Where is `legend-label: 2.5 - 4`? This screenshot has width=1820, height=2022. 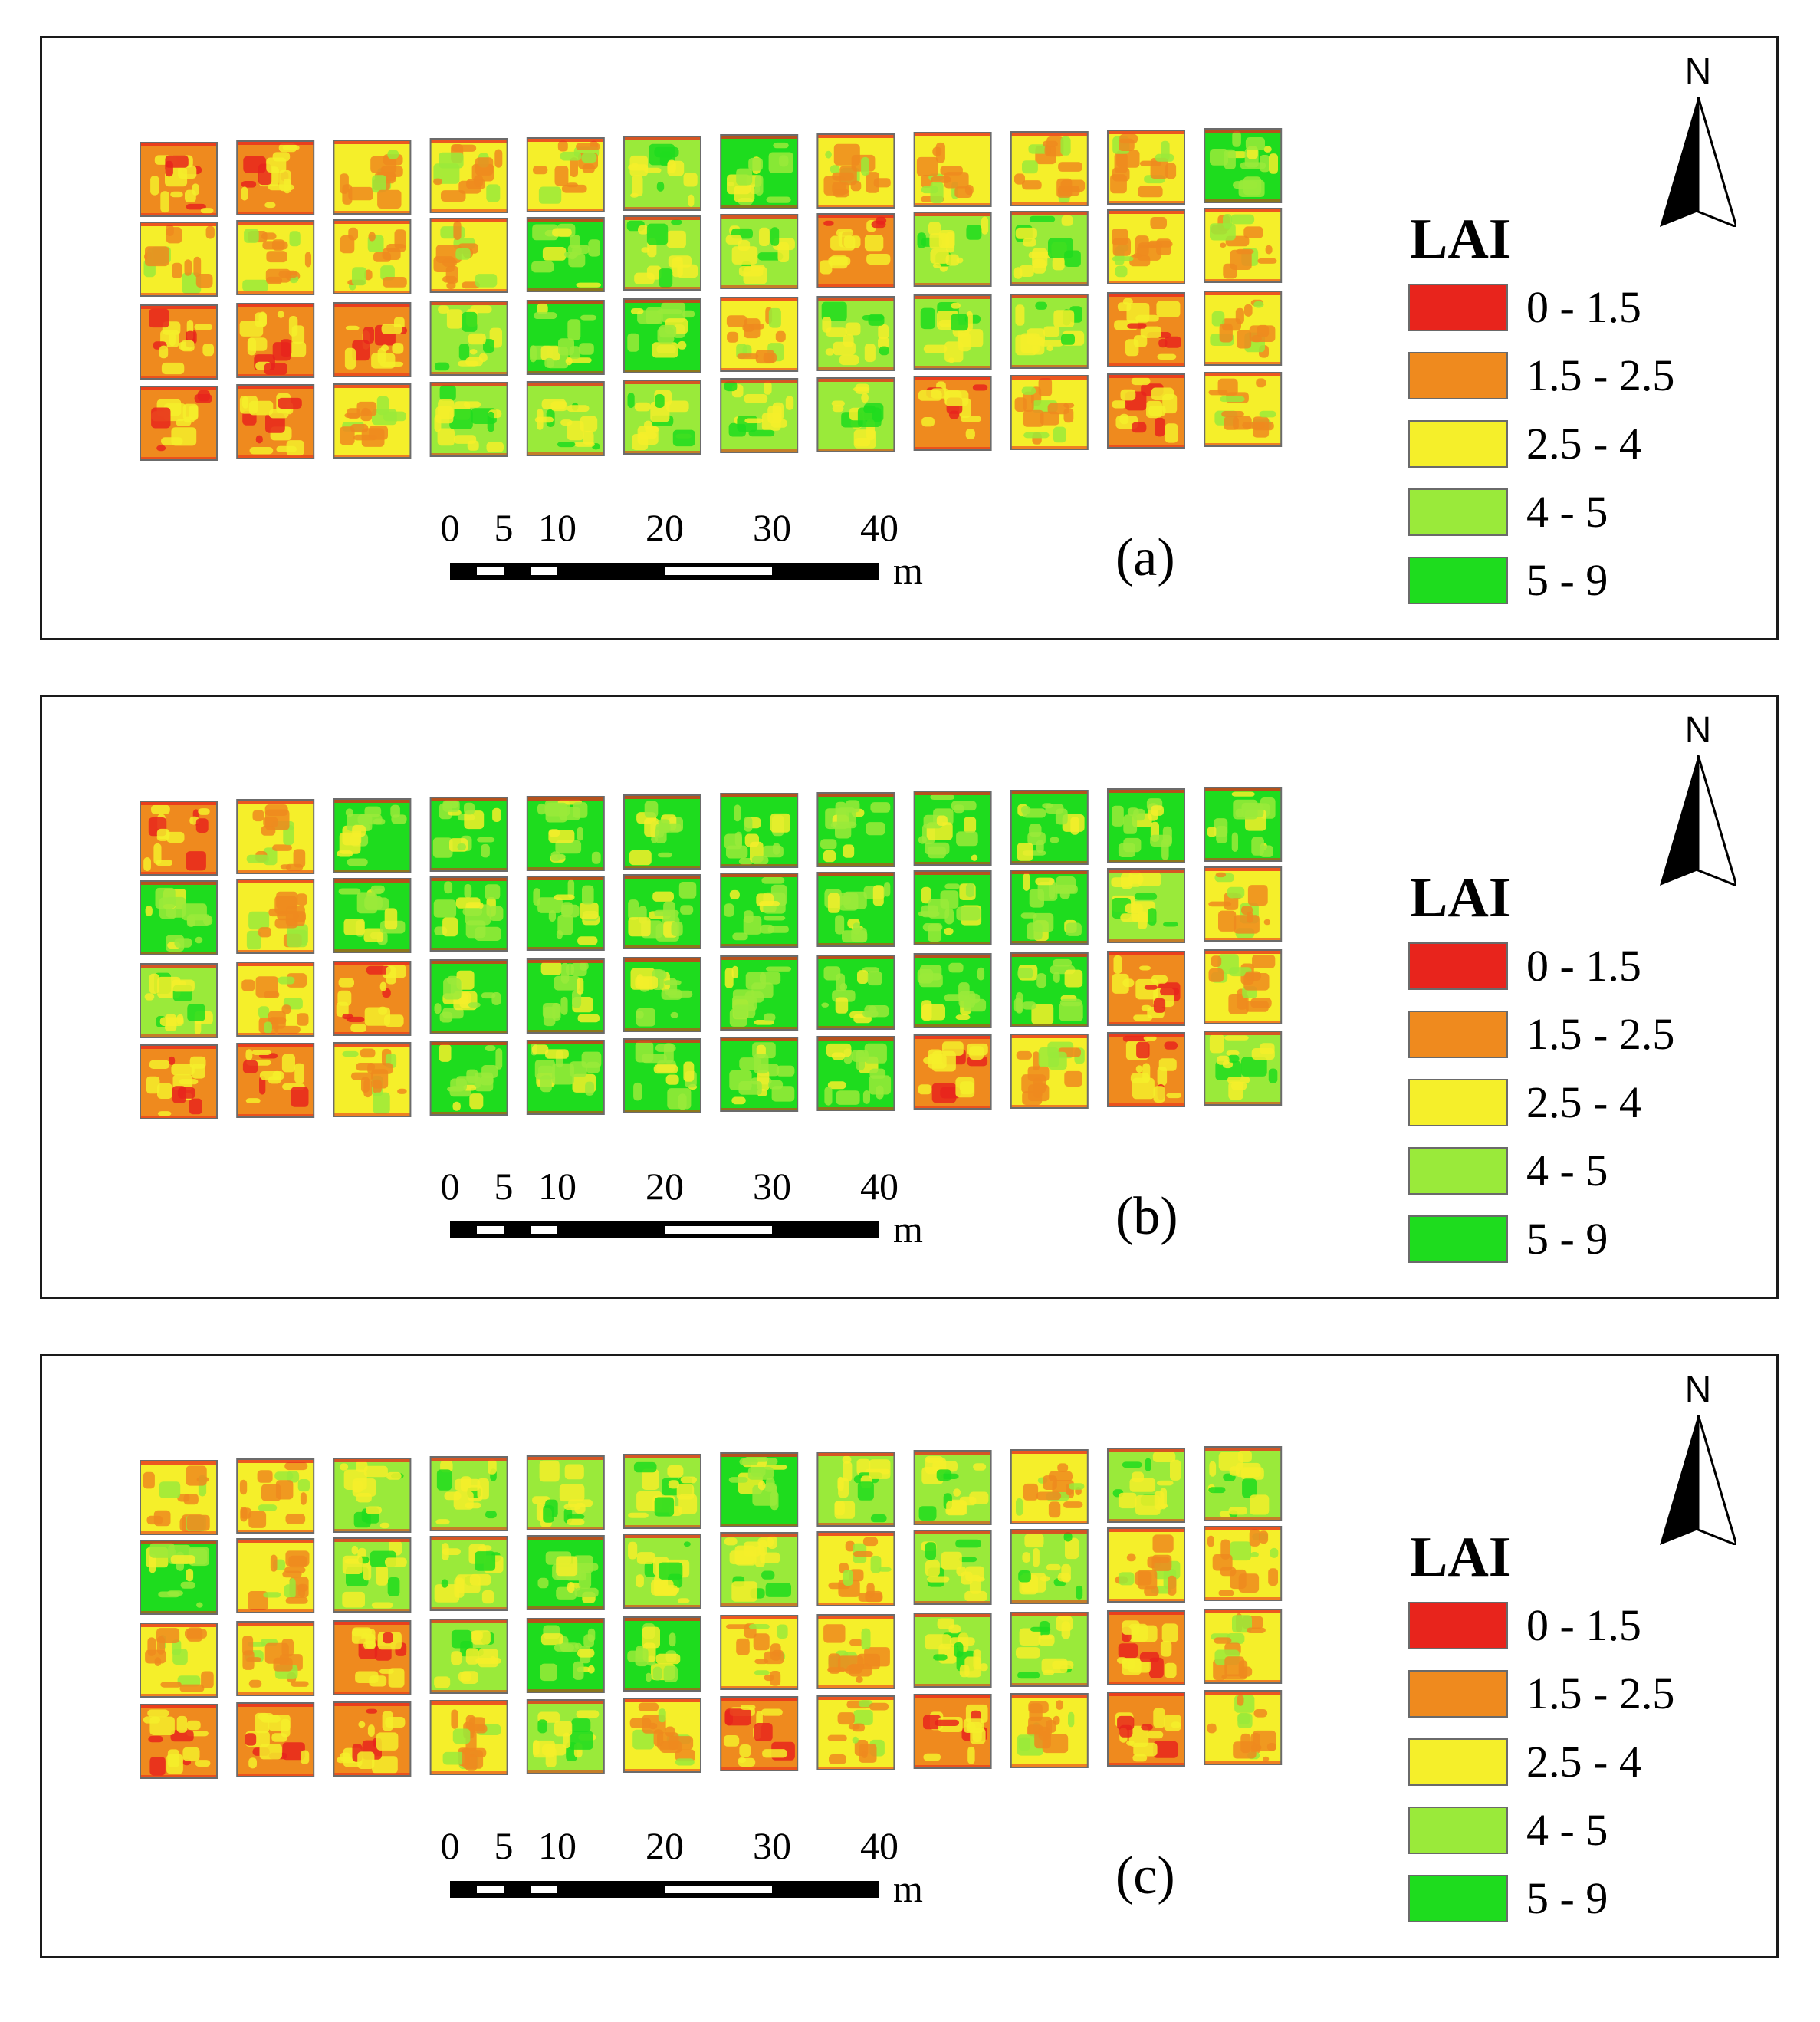
legend-label: 2.5 - 4 is located at coordinates (1583, 1102).